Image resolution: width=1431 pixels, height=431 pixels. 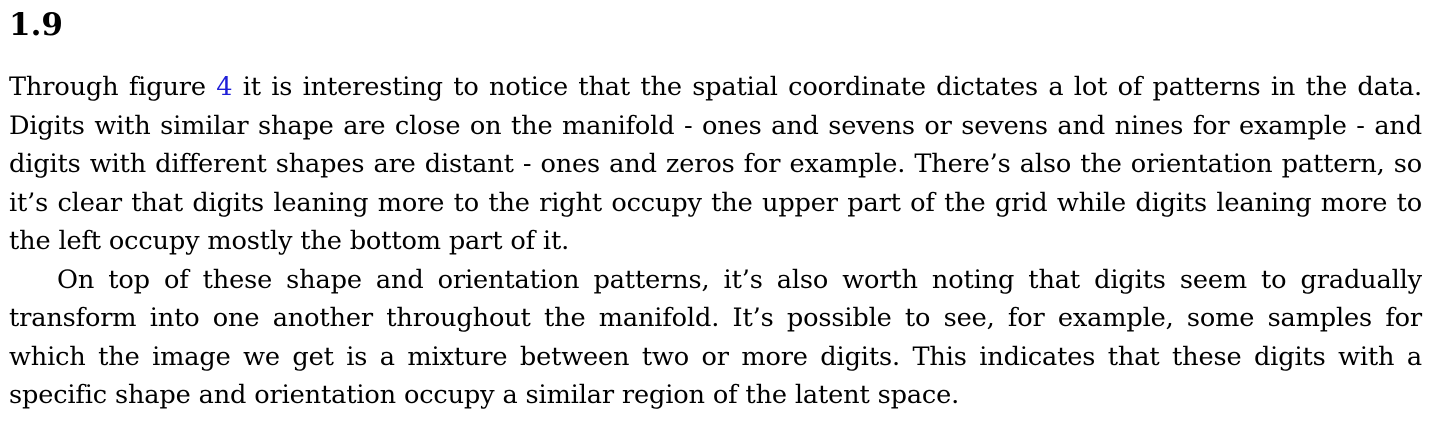 What do you see at coordinates (36, 25) in the screenshot?
I see `section-number-heading: 1.9` at bounding box center [36, 25].